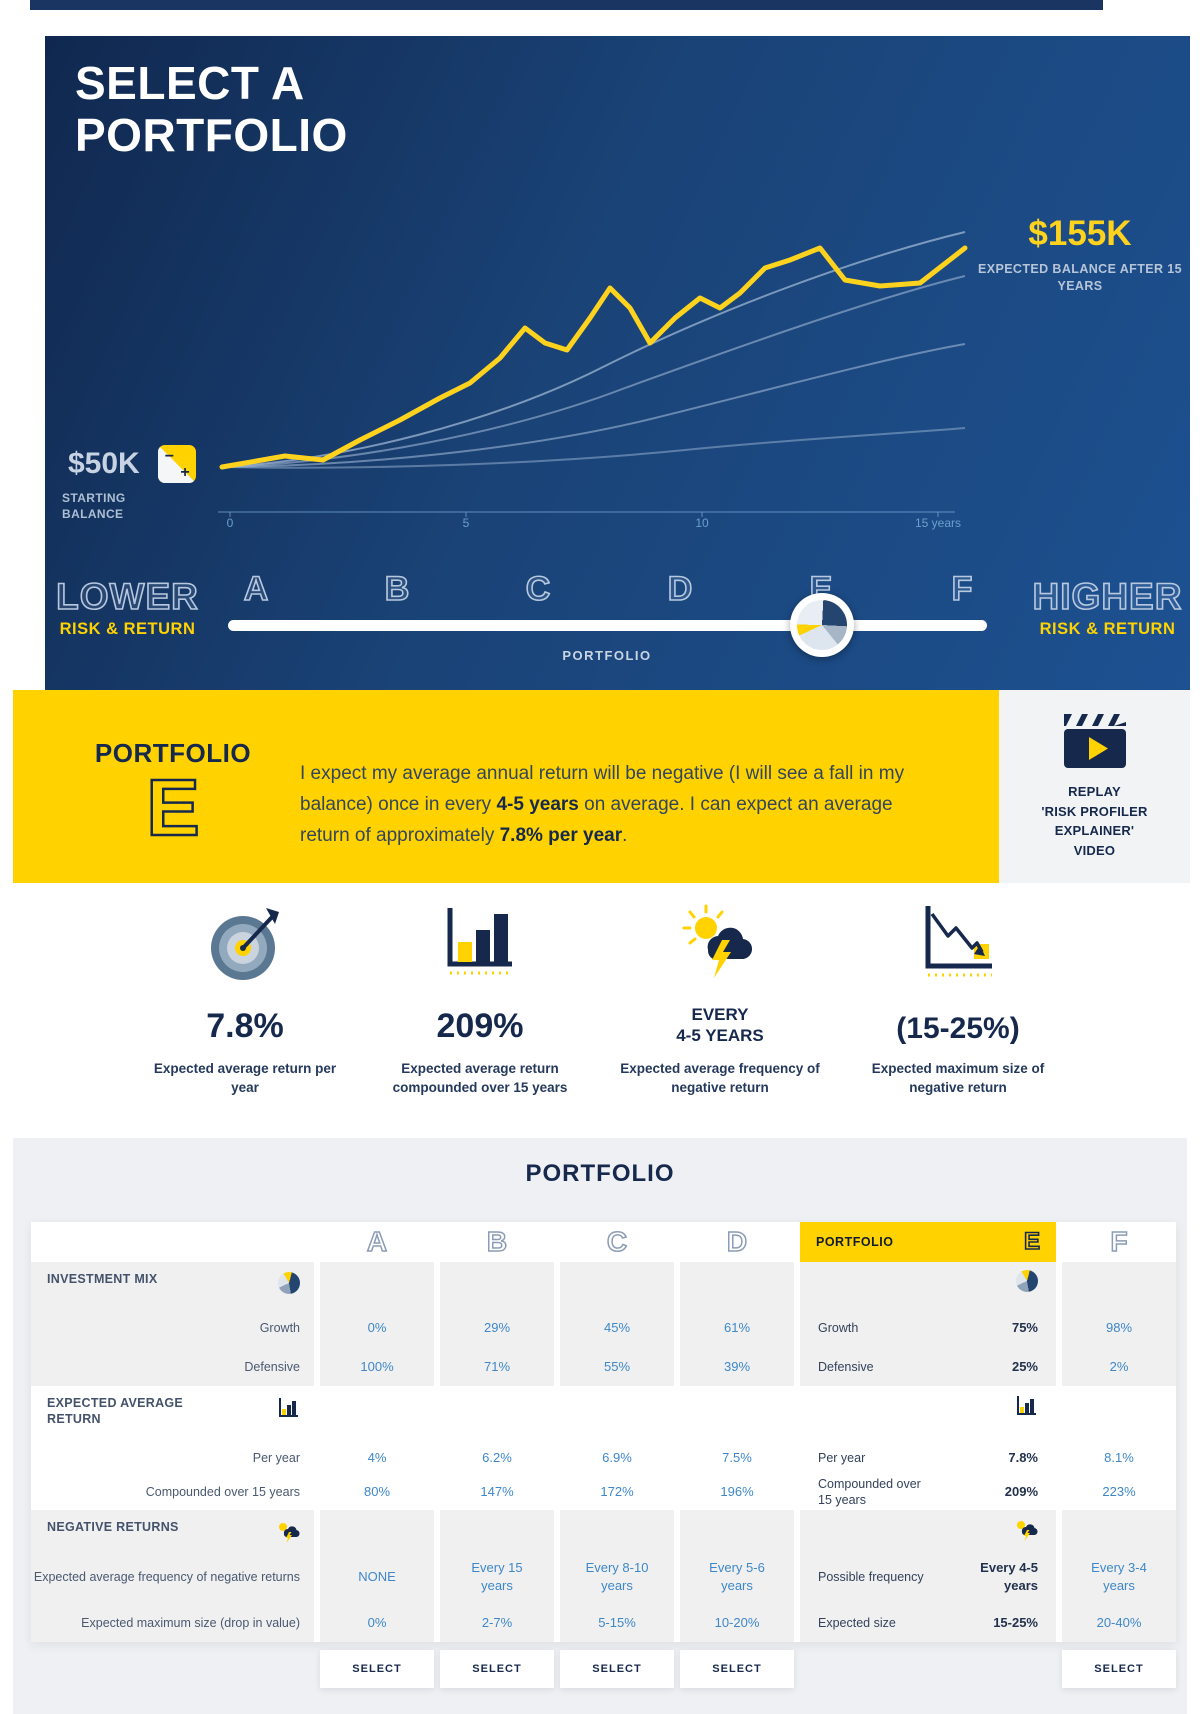  Describe the element at coordinates (172, 1285) in the screenshot. I see `group-header-investment-mix: INVESTMENT MIX` at that location.